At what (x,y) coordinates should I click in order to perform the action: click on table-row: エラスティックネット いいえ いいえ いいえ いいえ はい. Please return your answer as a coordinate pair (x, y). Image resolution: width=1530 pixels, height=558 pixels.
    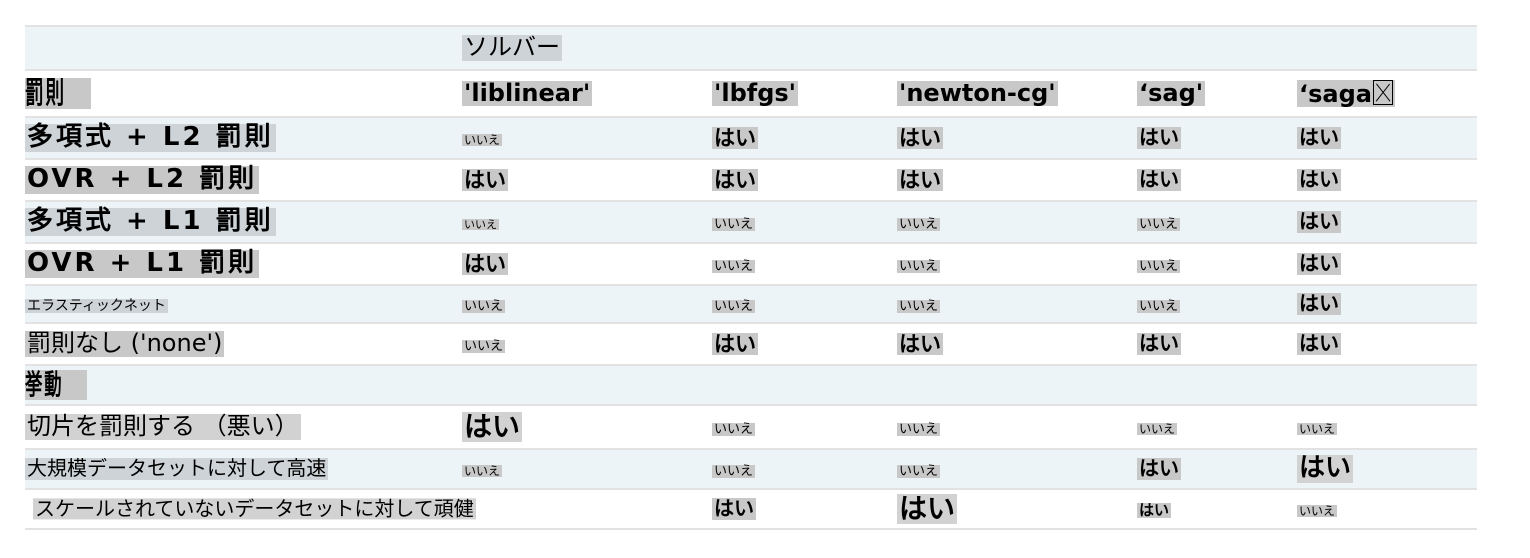
    Looking at the image, I should click on (751, 303).